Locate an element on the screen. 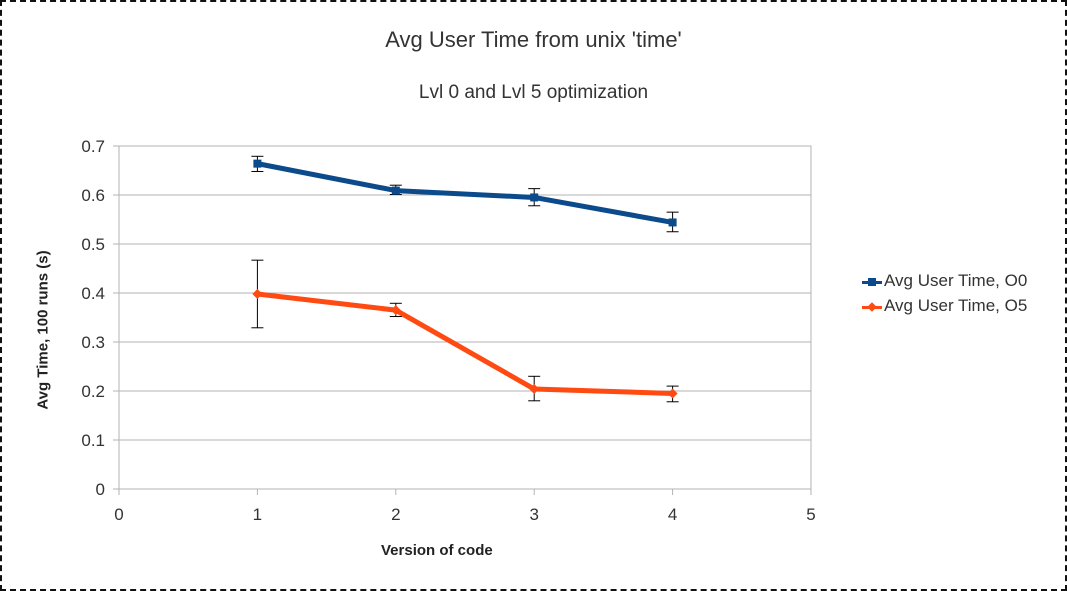  x-tick-label: 5 is located at coordinates (810, 514).